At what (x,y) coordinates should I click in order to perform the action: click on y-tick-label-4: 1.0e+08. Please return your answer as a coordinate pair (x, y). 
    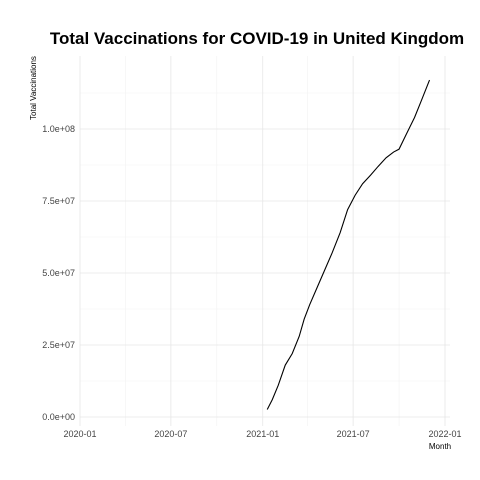
    Looking at the image, I should click on (58, 129).